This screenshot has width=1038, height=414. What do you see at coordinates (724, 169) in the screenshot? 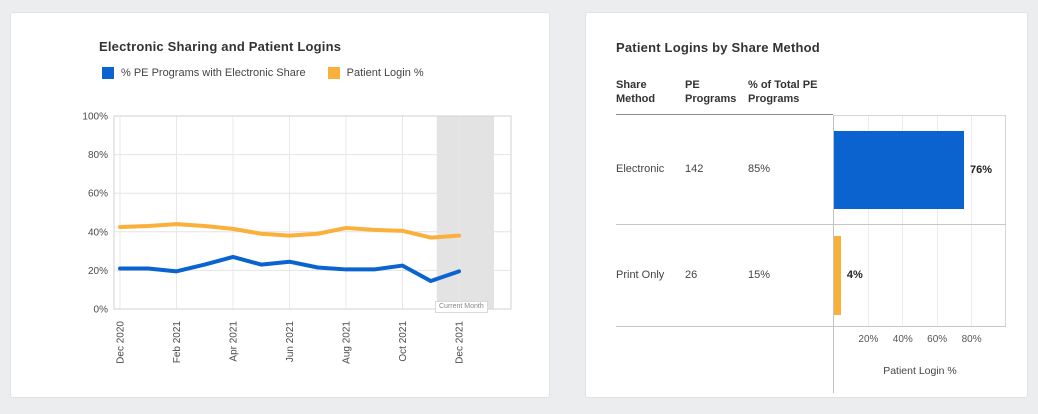
I see `row-electronic-cells: Electronic 142 85%` at bounding box center [724, 169].